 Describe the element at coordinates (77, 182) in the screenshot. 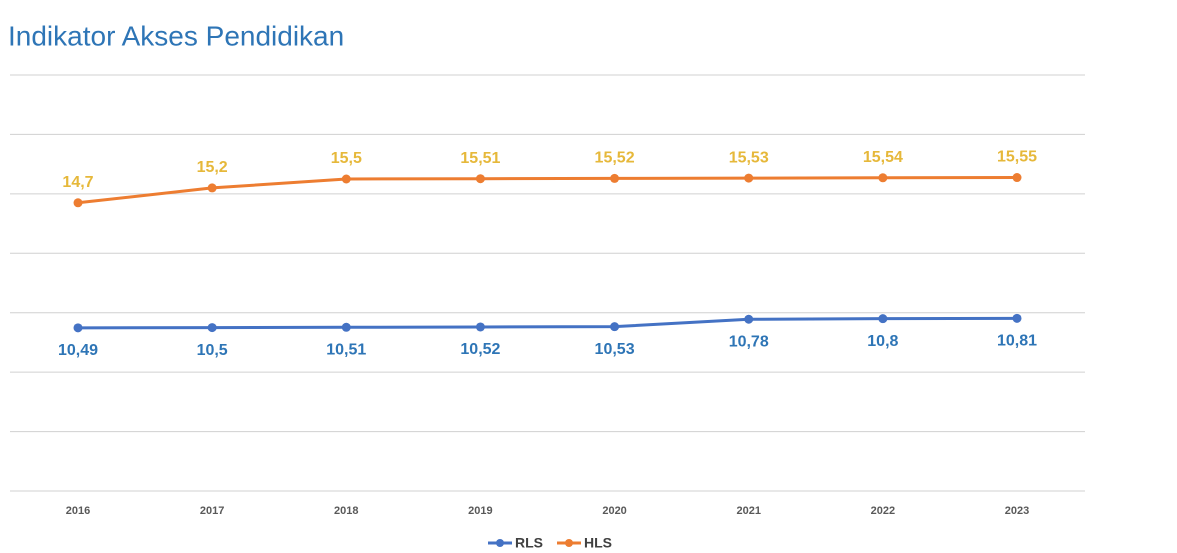

I see `data-label: 14,7` at that location.